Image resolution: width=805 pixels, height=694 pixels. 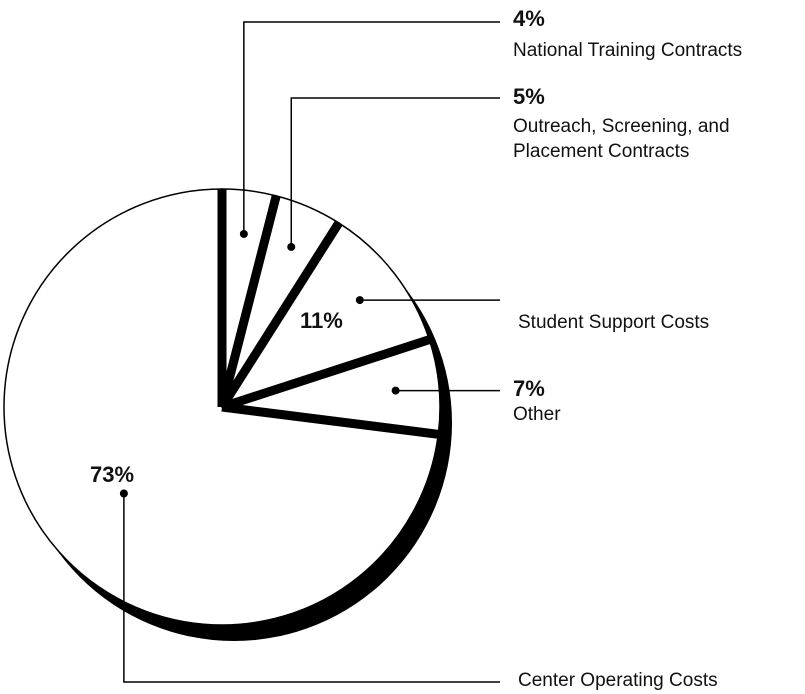 I want to click on value-label: 4%, so click(x=529, y=18).